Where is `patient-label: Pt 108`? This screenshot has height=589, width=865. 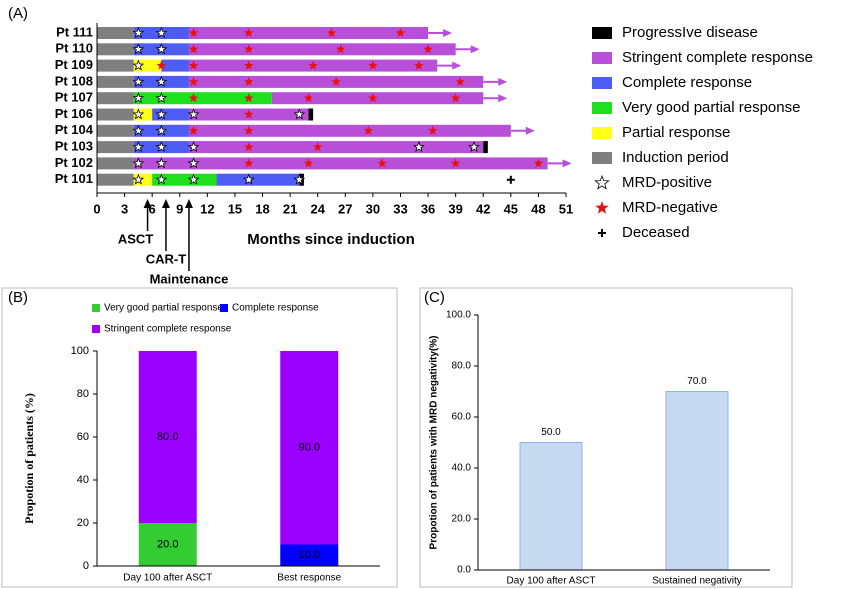 patient-label: Pt 108 is located at coordinates (74, 80).